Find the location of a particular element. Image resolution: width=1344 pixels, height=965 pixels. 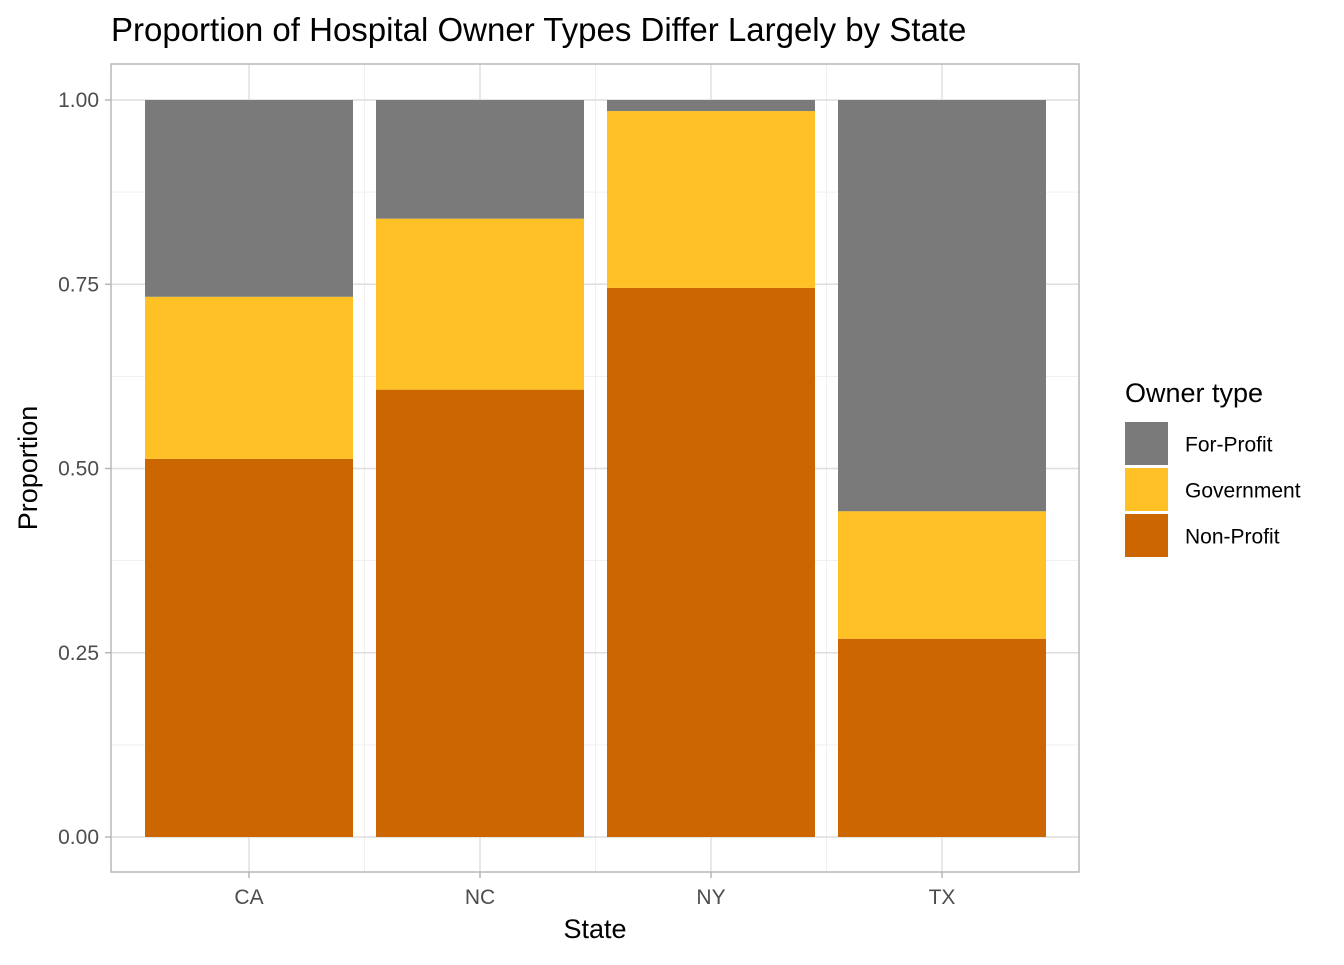

x-tick-label: CA is located at coordinates (248, 897).